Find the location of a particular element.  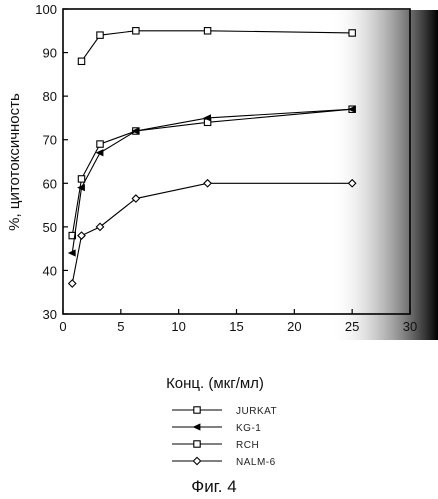

figure-caption: Фиг. 4 is located at coordinates (213, 486).